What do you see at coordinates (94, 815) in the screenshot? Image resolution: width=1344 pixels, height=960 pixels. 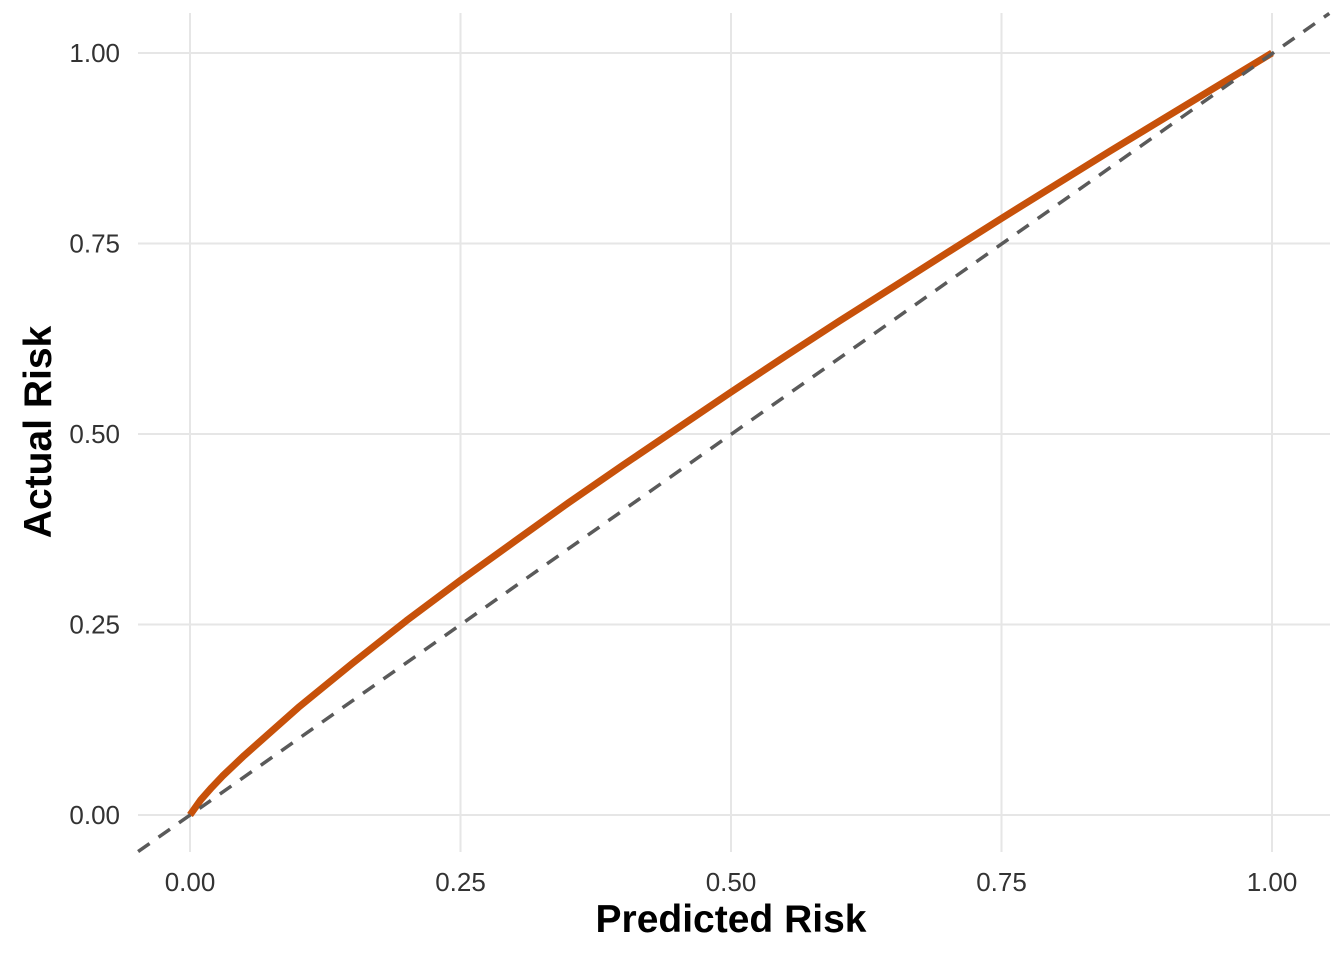 I see `y-tick-label: 0.00` at bounding box center [94, 815].